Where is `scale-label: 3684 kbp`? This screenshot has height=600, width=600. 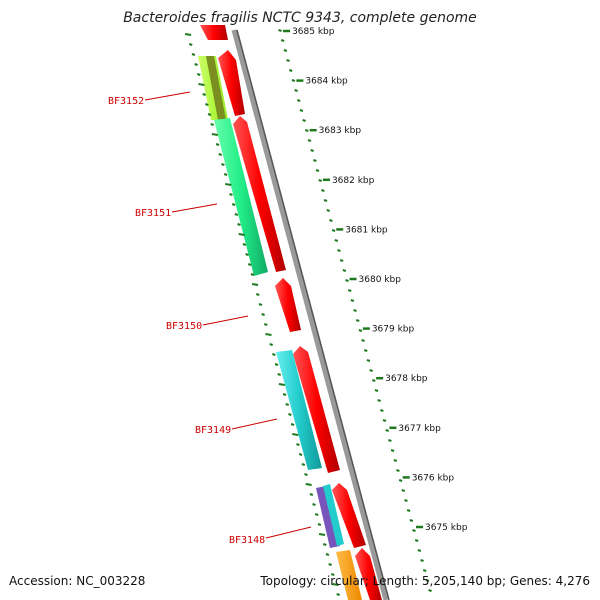 scale-label: 3684 kbp is located at coordinates (326, 82).